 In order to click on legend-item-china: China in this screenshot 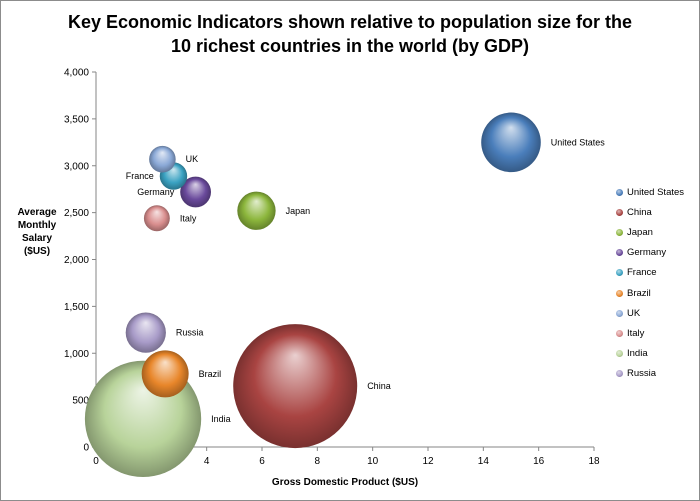, I will do `click(658, 212)`.